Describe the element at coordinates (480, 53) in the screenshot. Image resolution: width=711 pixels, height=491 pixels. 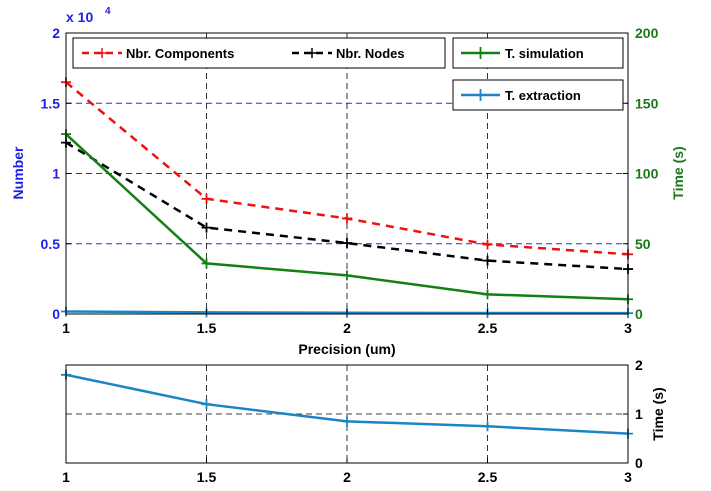
I see `legend-marker-simulation` at that location.